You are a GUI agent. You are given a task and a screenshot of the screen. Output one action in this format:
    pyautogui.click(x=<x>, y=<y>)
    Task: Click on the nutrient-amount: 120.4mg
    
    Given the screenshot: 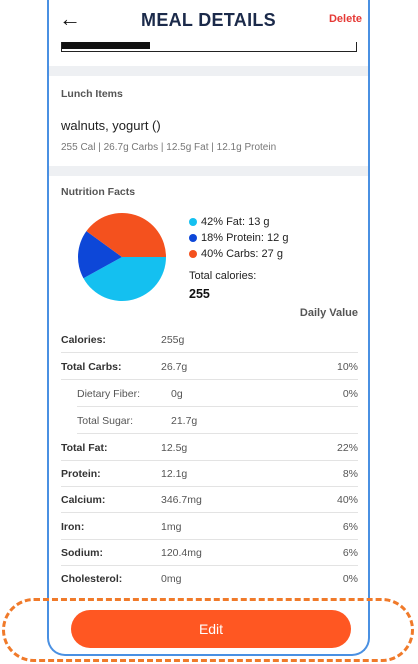 What is the action you would take?
    pyautogui.click(x=181, y=553)
    